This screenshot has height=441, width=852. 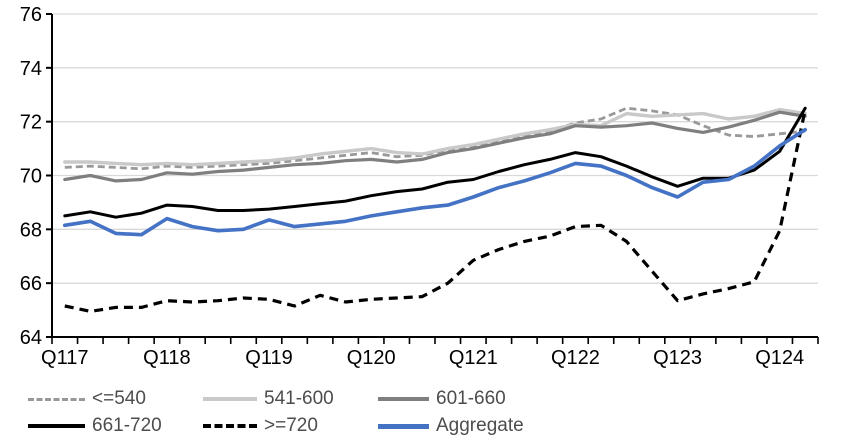 I want to click on legend-item-541-600: 541-600, so click(x=268, y=399).